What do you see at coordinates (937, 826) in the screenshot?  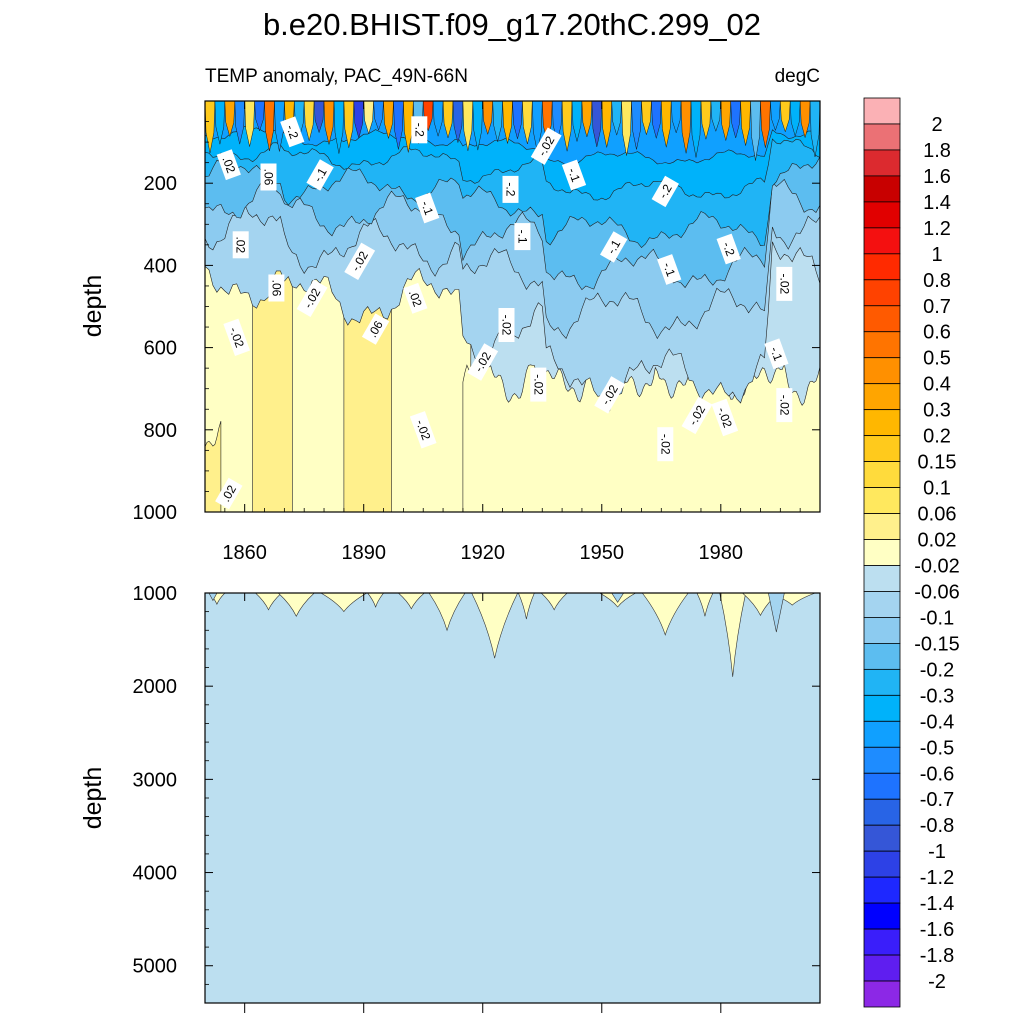 I see `colorbar-label: -0.8` at bounding box center [937, 826].